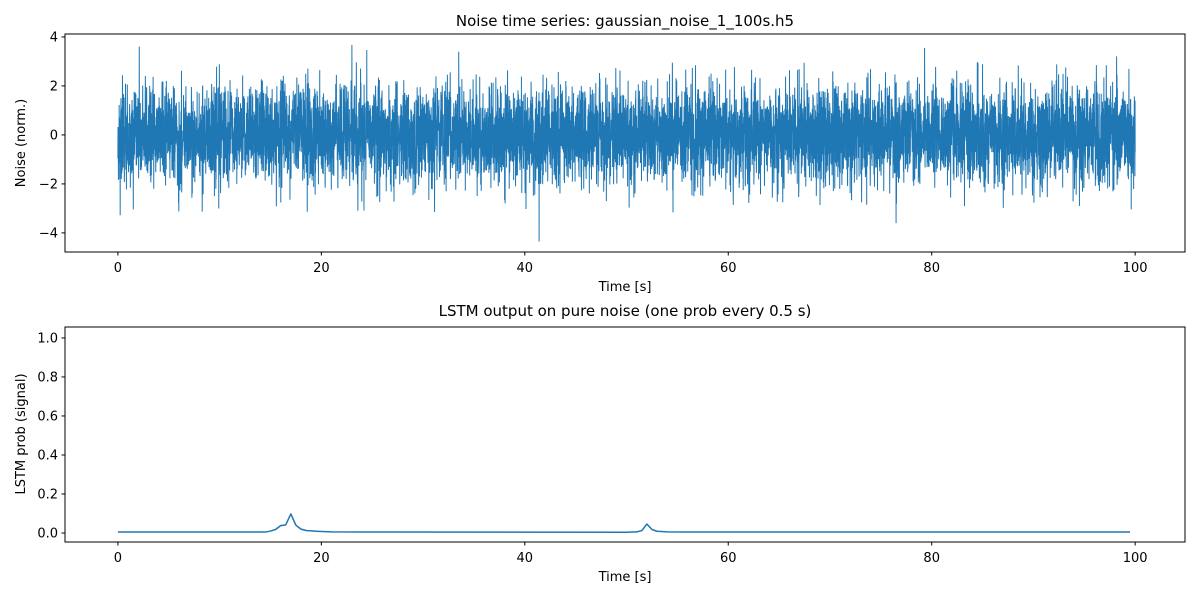 The height and width of the screenshot is (600, 1200). What do you see at coordinates (625, 287) in the screenshot?
I see `noise-plot-xlabel: Time [s]` at bounding box center [625, 287].